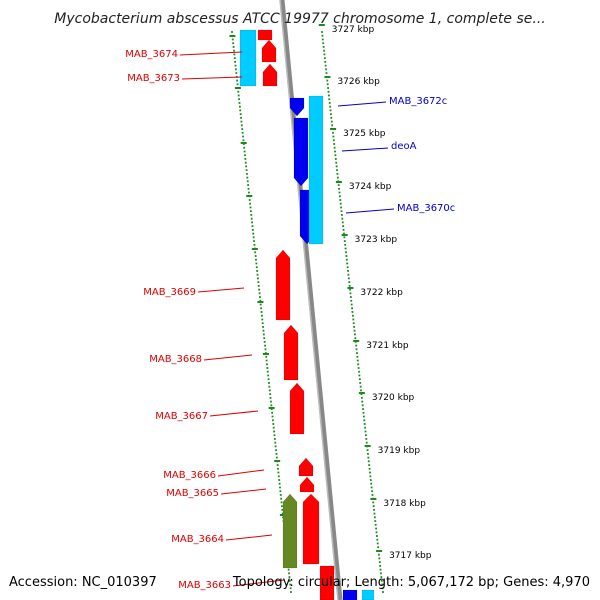  What do you see at coordinates (350, 594) in the screenshot?
I see `gene-plus-bottom` at bounding box center [350, 594].